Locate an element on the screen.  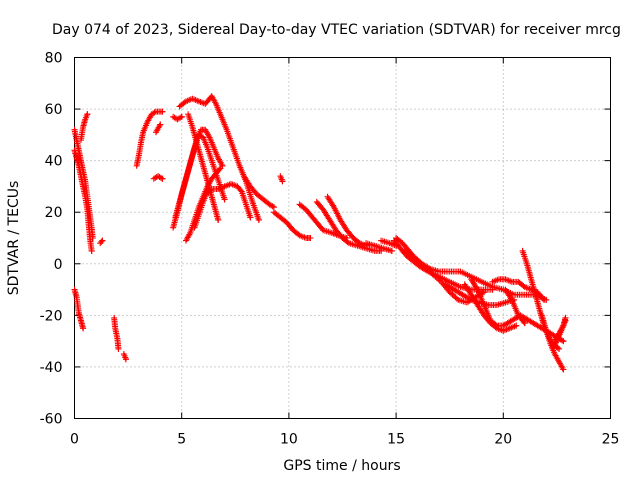
x-tick-label: 5 is located at coordinates (181, 440).